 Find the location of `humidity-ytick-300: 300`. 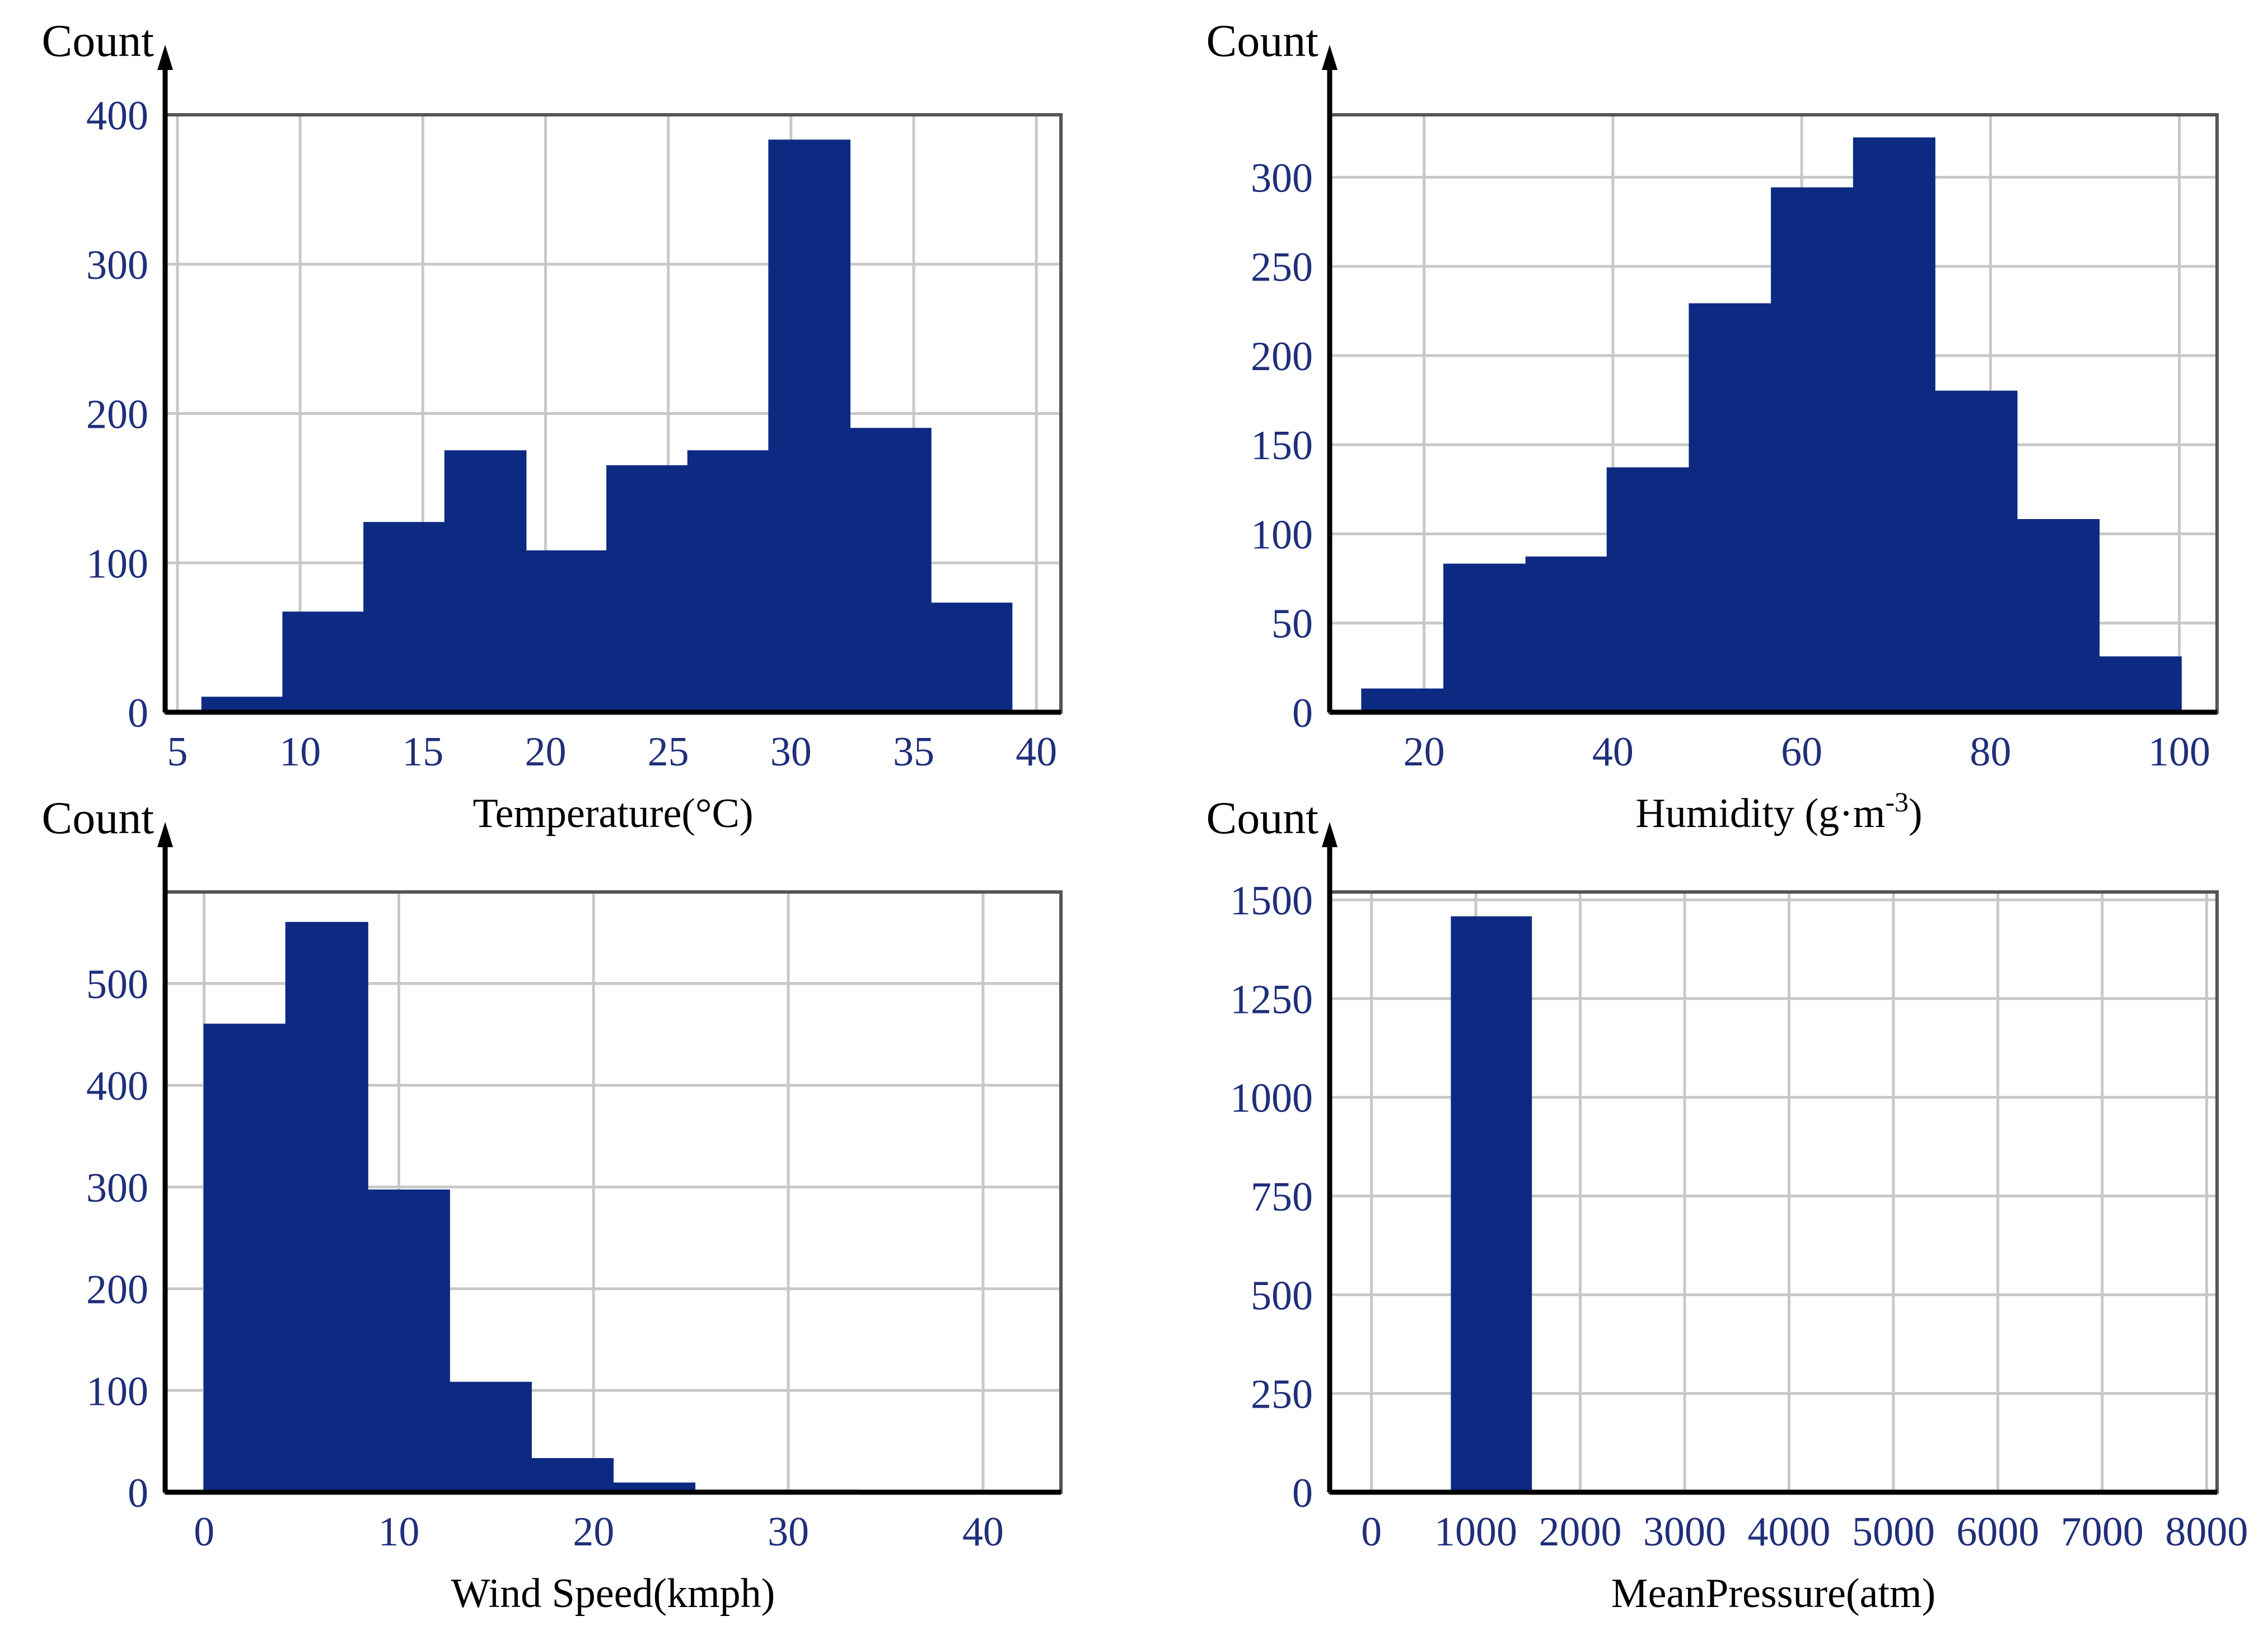

humidity-ytick-300: 300 is located at coordinates (1282, 178).